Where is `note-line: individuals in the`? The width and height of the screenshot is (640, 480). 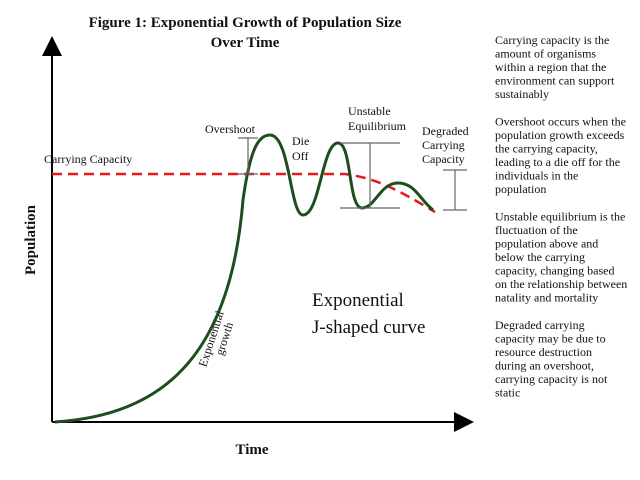
note-line: individuals in the is located at coordinates (536, 176).